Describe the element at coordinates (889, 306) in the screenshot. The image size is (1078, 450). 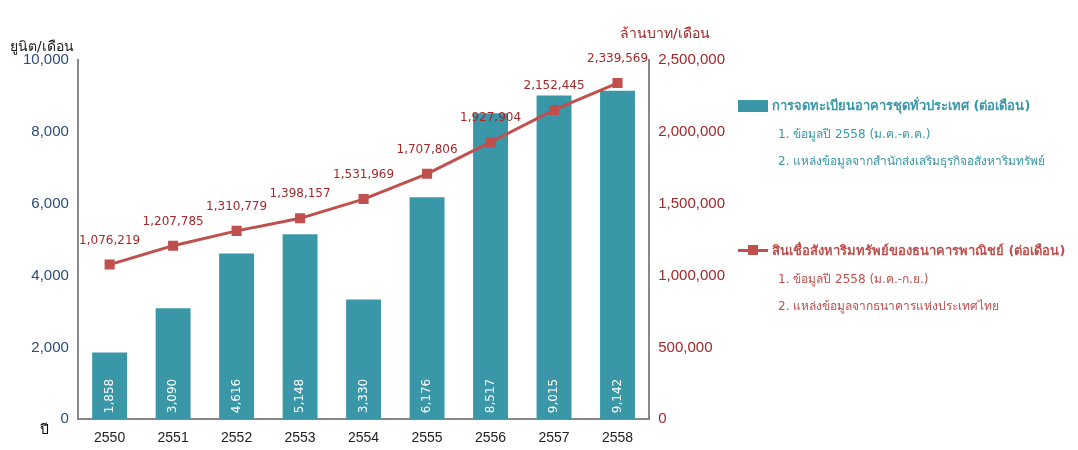
I see `text: 2. แหล่งข้อมูลจากธนาคารแห่งประเทศไทย` at that location.